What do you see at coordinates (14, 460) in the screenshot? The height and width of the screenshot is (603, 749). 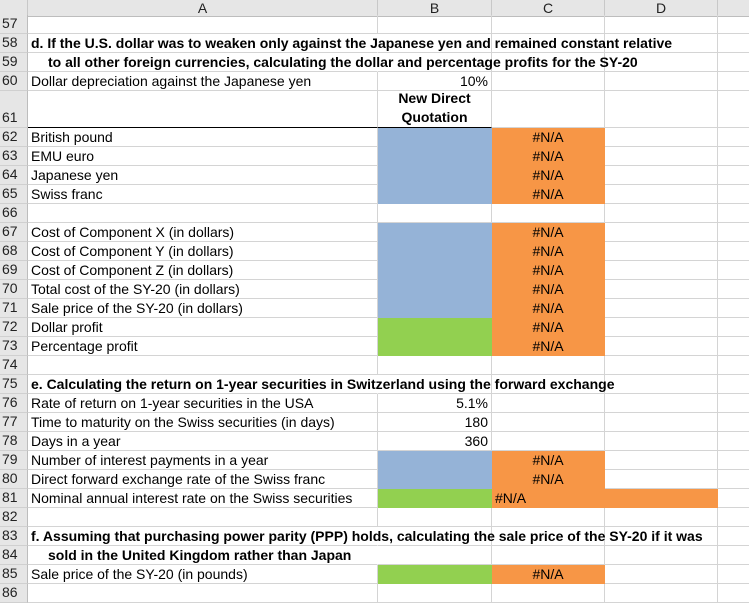 I see `row-header: 79` at bounding box center [14, 460].